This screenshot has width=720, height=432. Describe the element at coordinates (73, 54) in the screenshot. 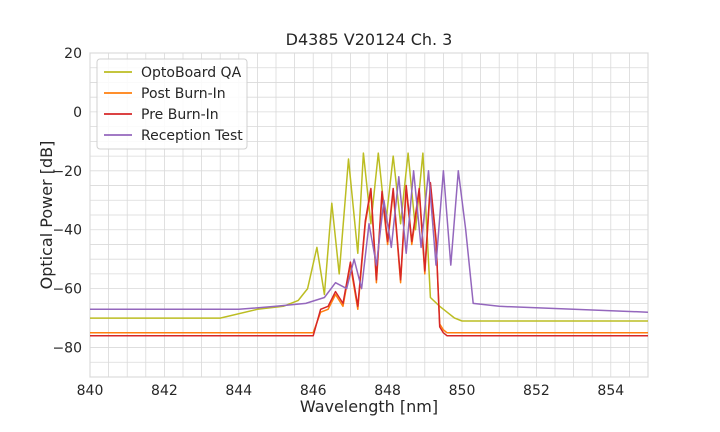

I see `y-tick-label: 20` at that location.